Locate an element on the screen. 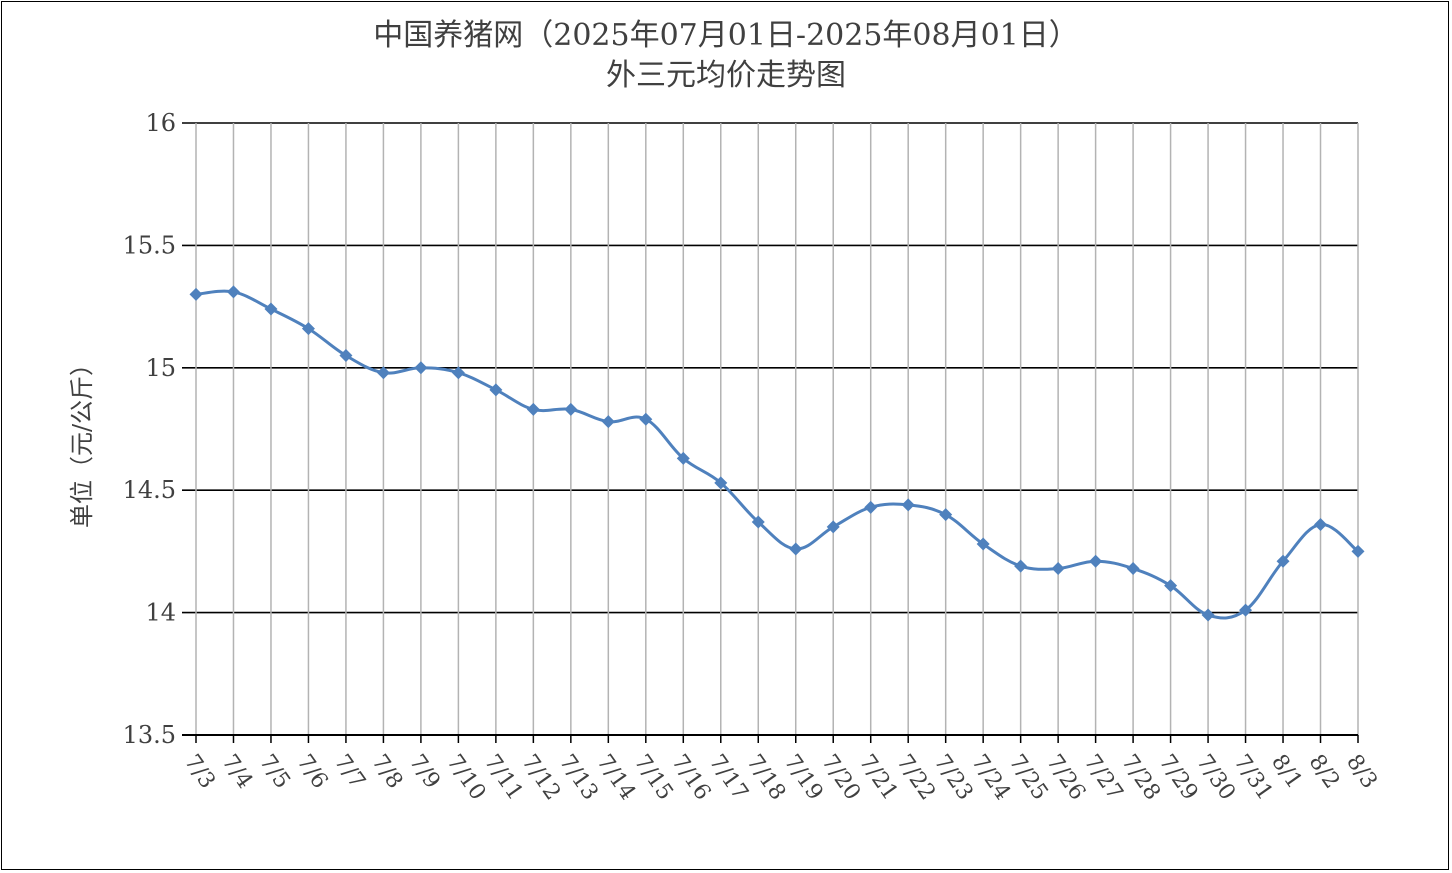 The image size is (1452, 873). x-tick-label: 7/6 is located at coordinates (312, 771).